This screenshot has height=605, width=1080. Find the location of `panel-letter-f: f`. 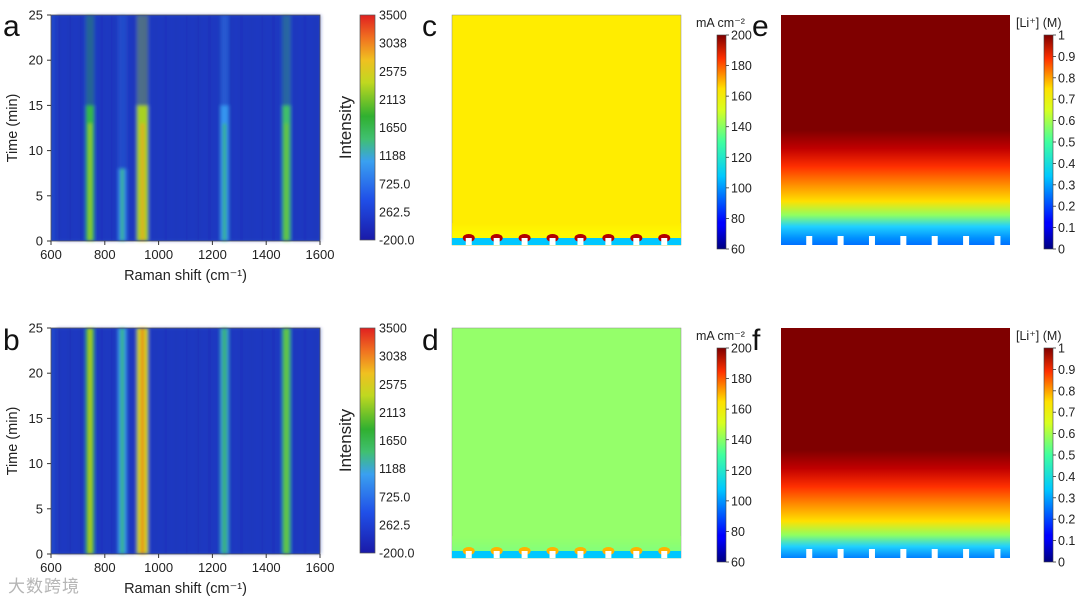

panel-letter-f: f is located at coordinates (756, 340).